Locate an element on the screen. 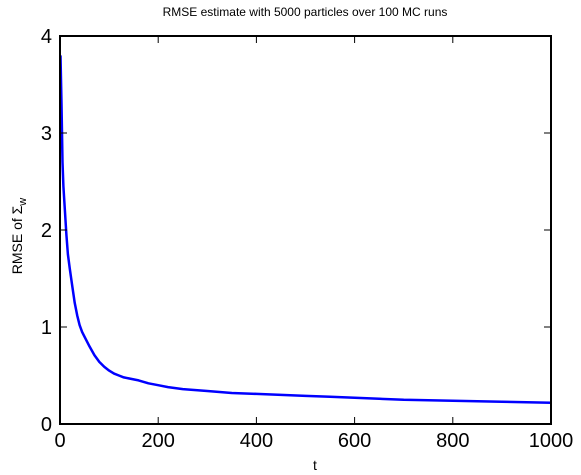 This screenshot has width=581, height=475. x-tick-label: 400 is located at coordinates (256, 441).